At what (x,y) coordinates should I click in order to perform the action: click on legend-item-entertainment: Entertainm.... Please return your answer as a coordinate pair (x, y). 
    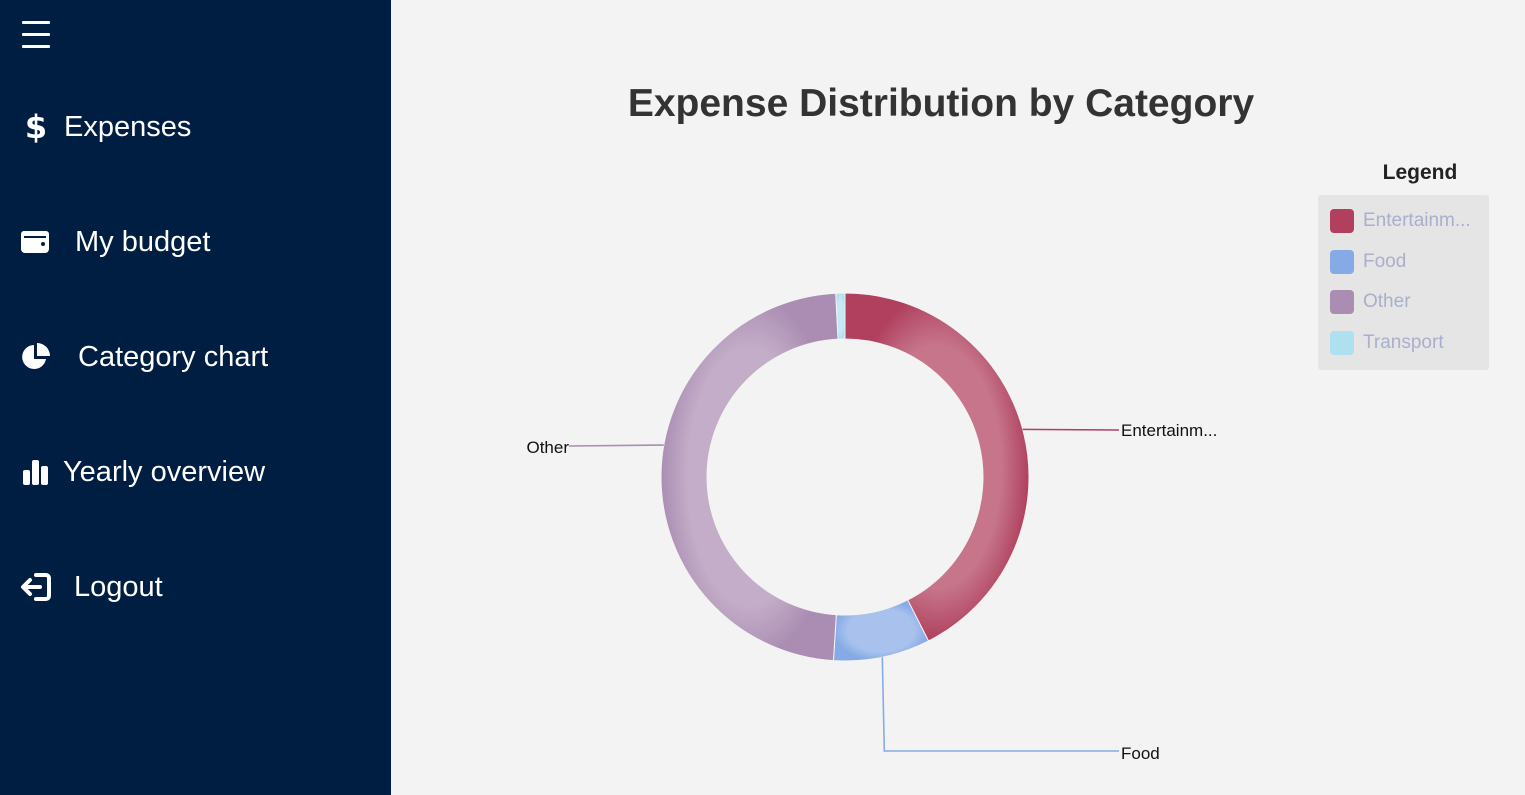
    Looking at the image, I should click on (1405, 221).